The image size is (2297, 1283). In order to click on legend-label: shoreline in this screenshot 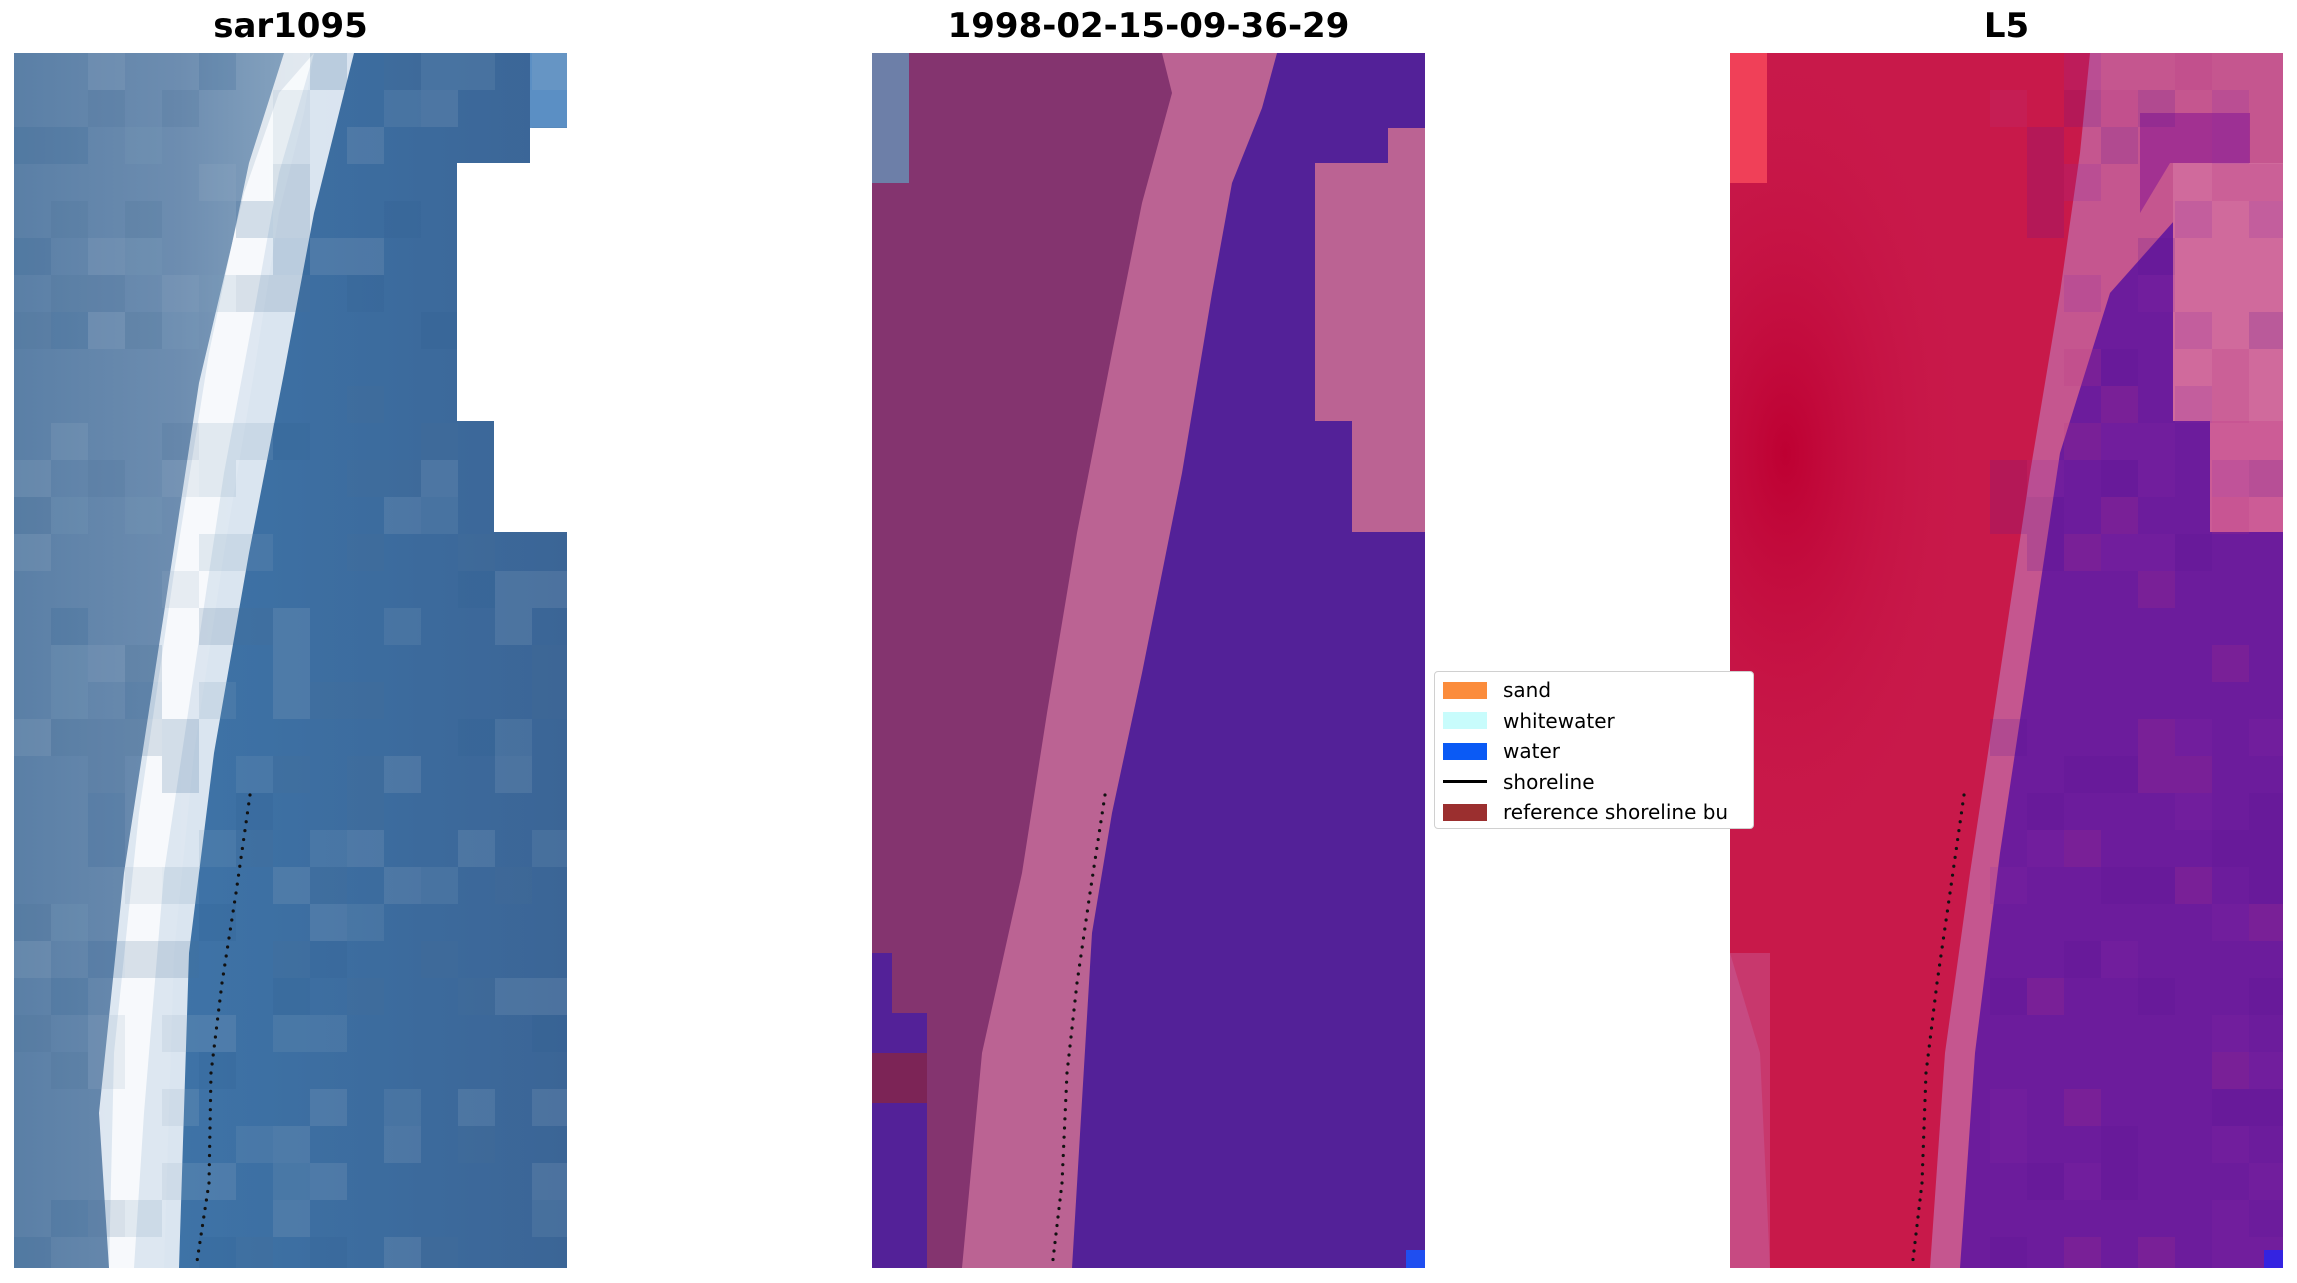, I will do `click(1549, 781)`.